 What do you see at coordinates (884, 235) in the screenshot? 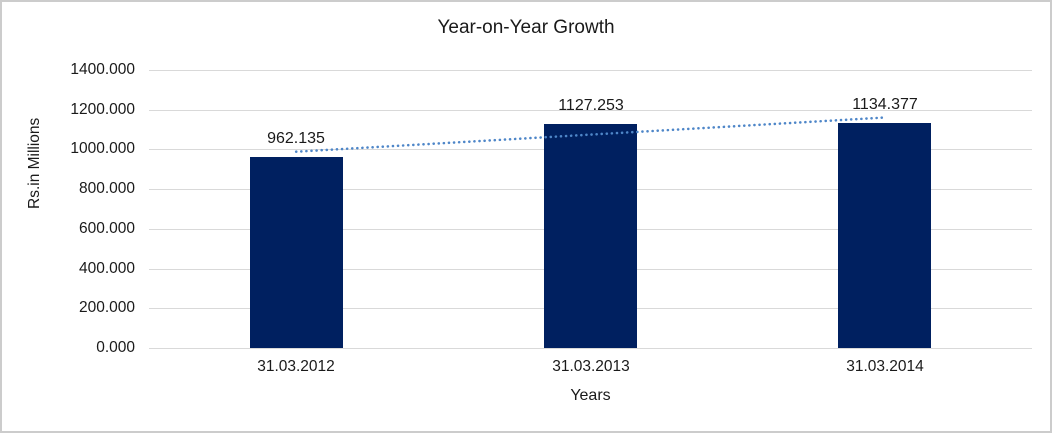
I see `bar-31.03.2014` at bounding box center [884, 235].